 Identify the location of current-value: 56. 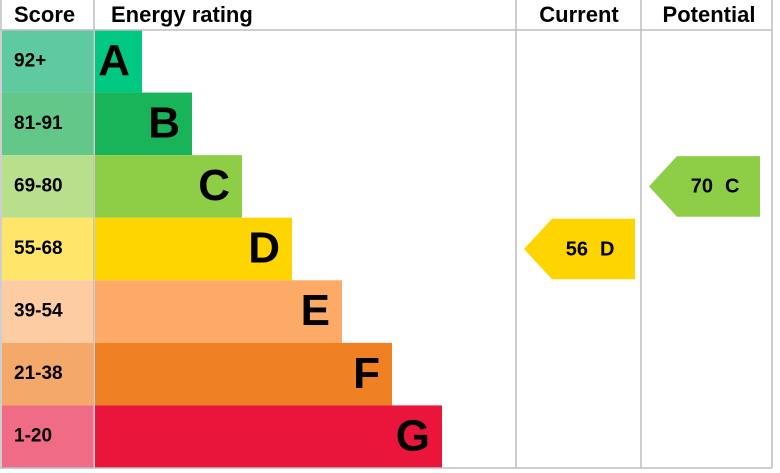
(577, 249).